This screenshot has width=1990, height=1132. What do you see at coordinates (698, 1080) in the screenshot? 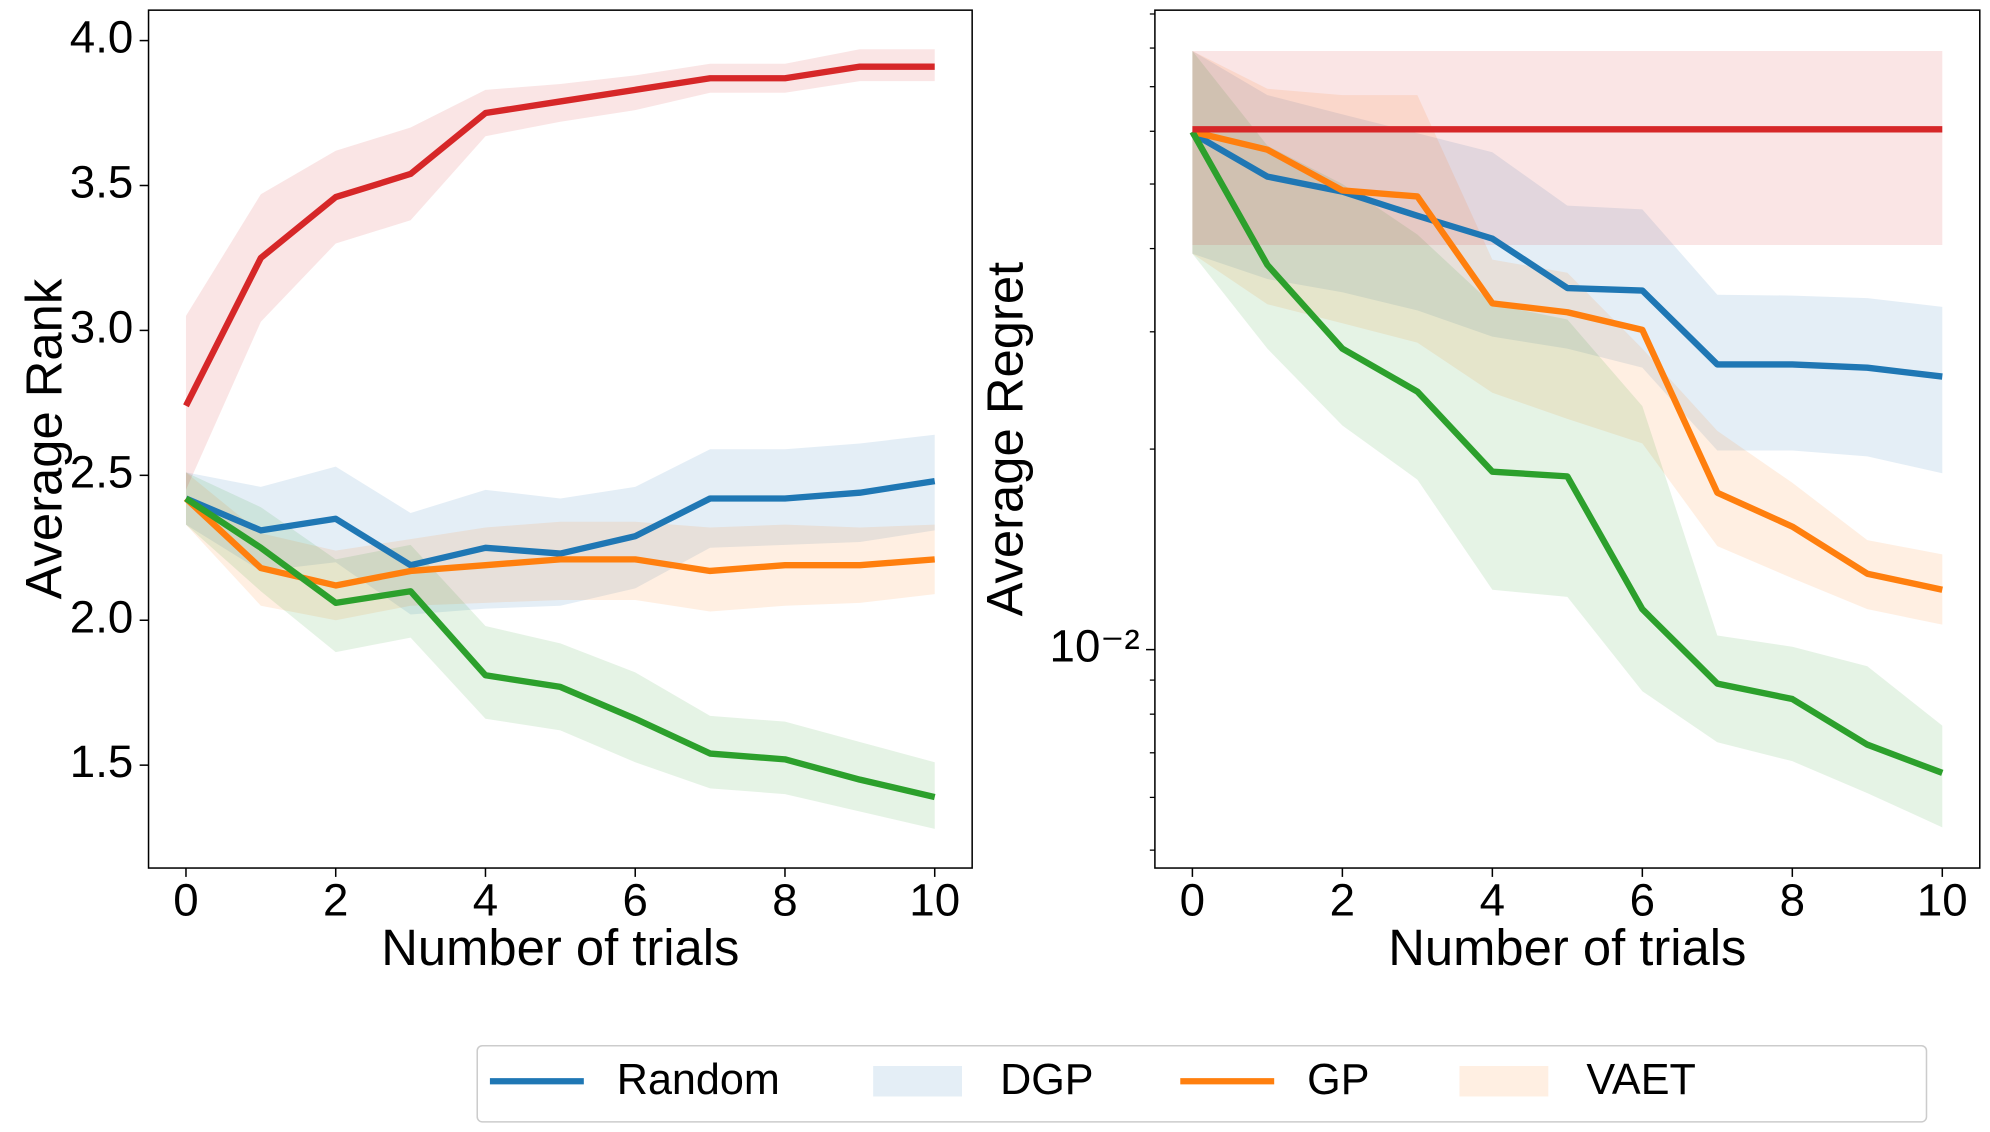
I see `legend-label: Random` at bounding box center [698, 1080].